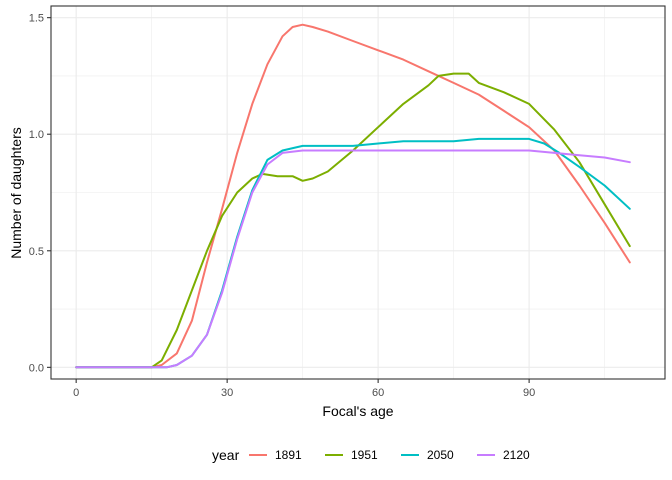  I want to click on x-axis-title: Focal's age, so click(357, 411).